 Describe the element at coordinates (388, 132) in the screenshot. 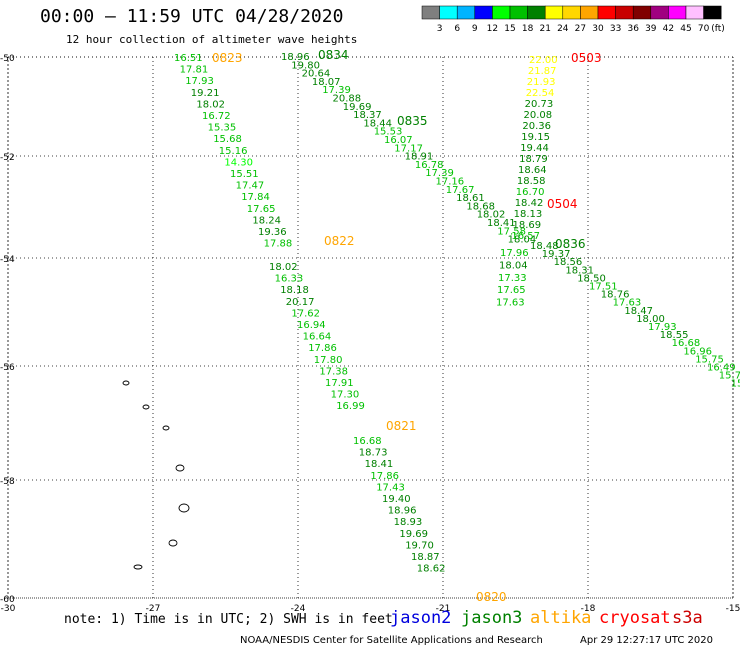

I see `wave-height-value: 15.53` at that location.